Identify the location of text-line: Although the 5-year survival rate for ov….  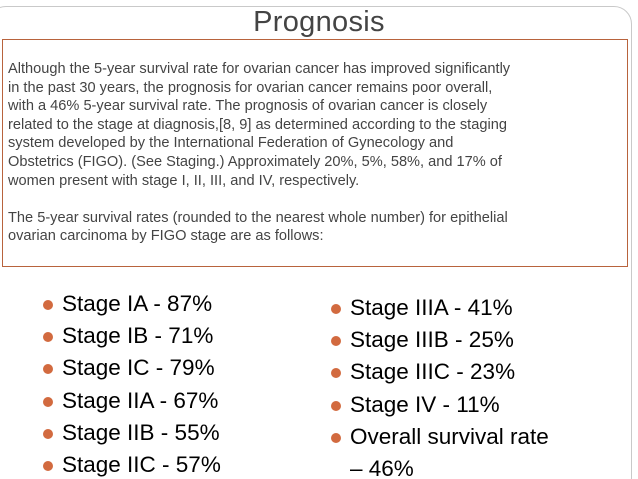
(259, 69).